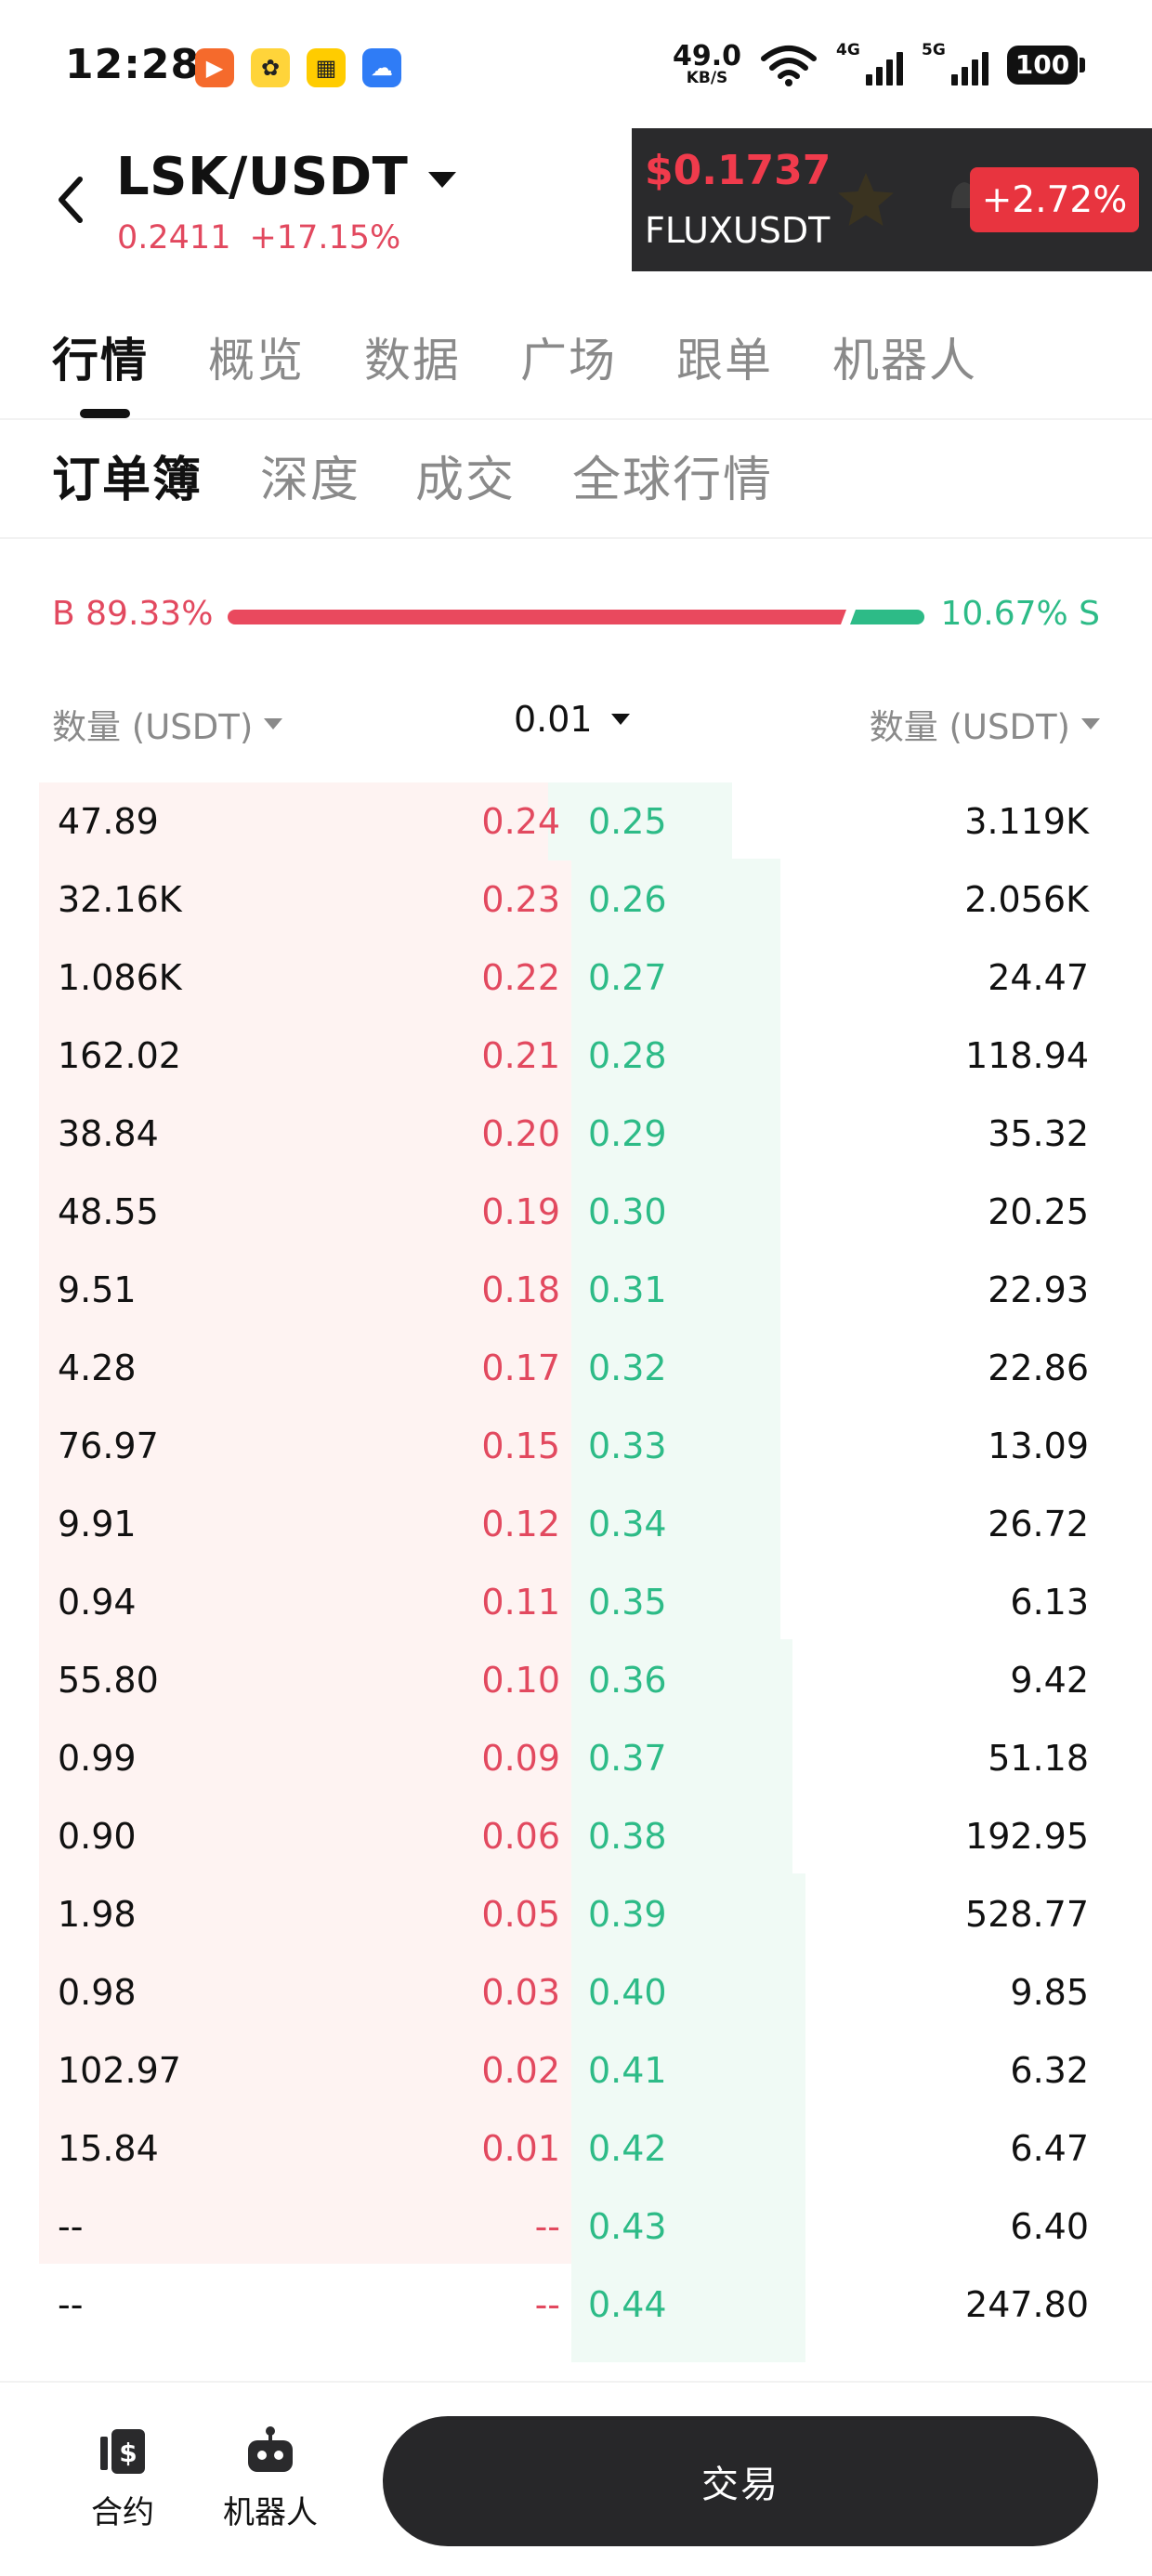 This screenshot has width=1152, height=2576. I want to click on net-speed-unit: KB/S, so click(707, 78).